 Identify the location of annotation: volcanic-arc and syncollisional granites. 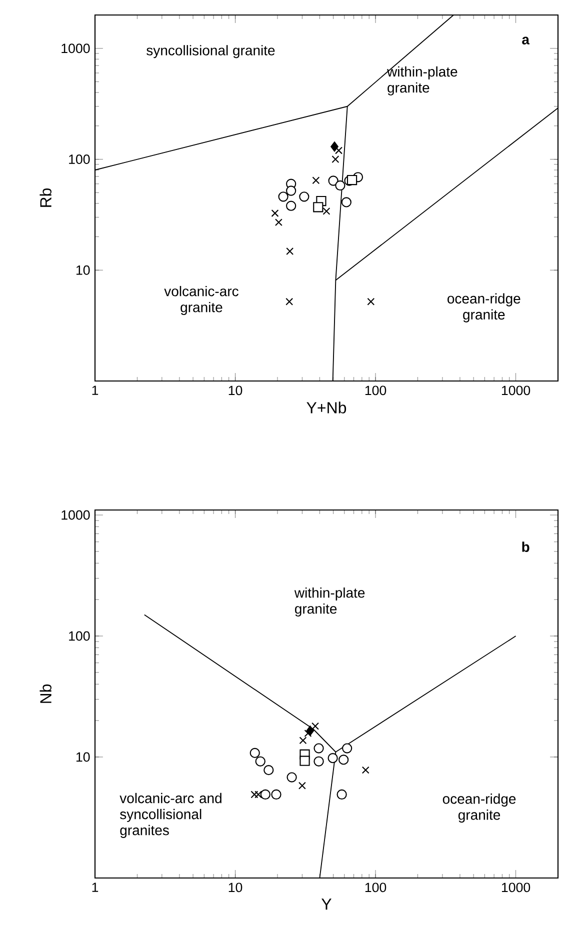
(171, 815).